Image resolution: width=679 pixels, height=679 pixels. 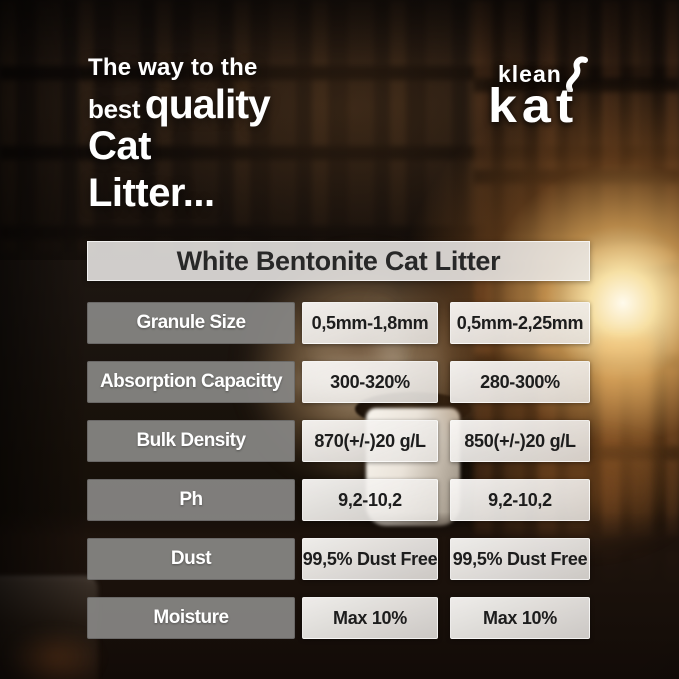 What do you see at coordinates (370, 500) in the screenshot?
I see `row-value-1: 9,2-10,2` at bounding box center [370, 500].